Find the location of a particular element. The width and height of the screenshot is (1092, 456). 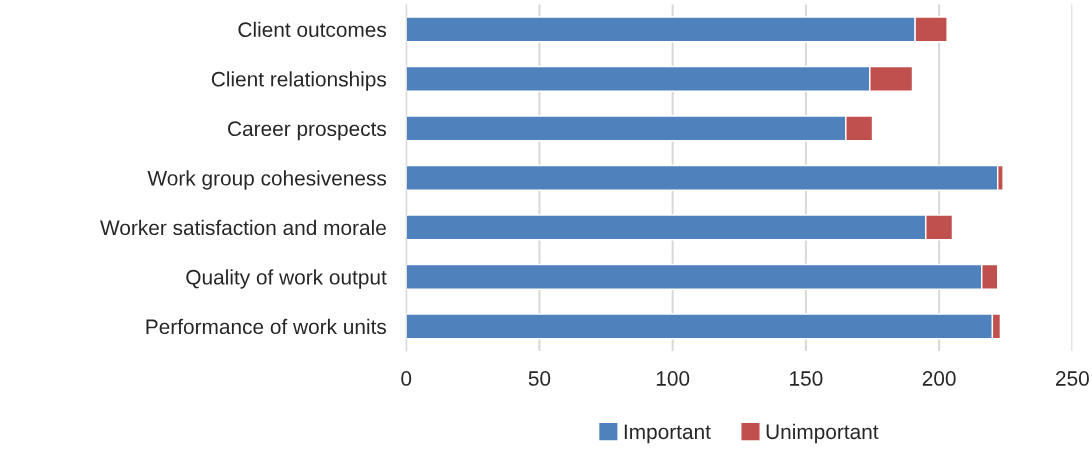

x-tick-label: 50 is located at coordinates (539, 378).